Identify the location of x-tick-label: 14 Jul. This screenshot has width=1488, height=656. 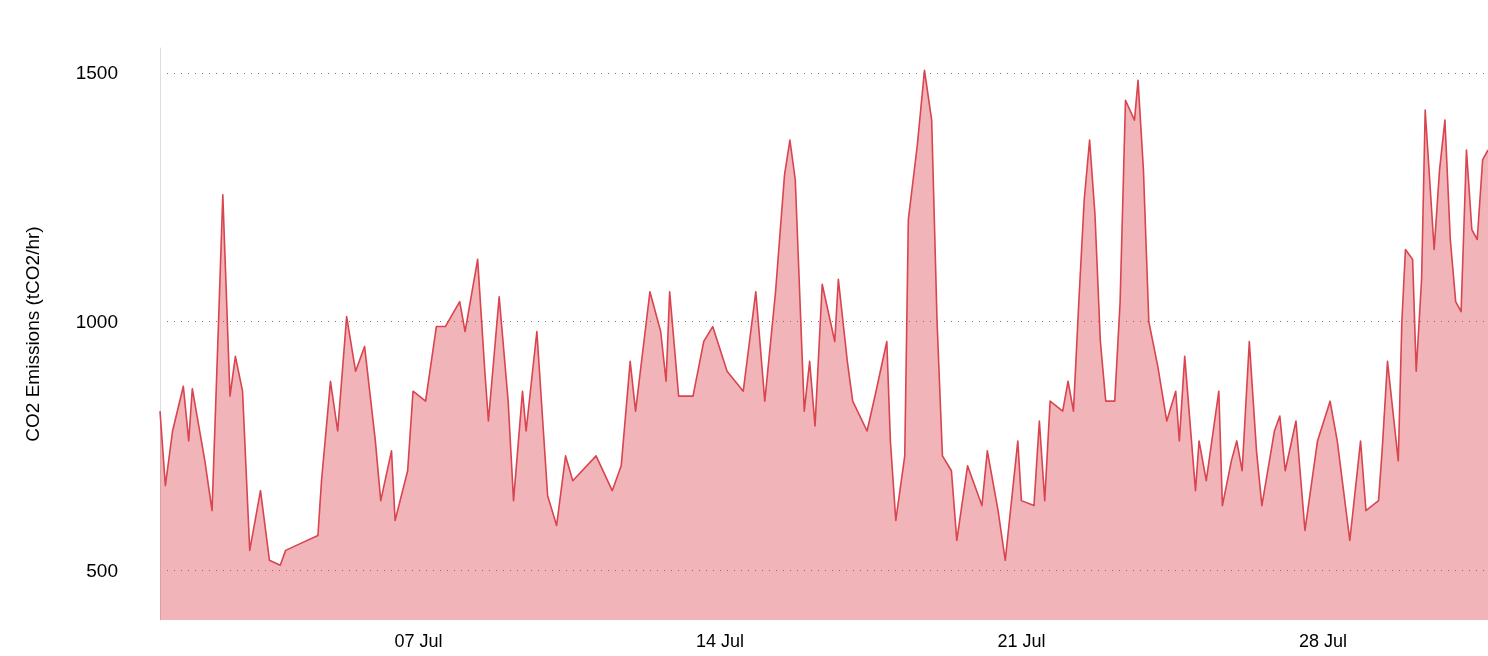
(719, 641).